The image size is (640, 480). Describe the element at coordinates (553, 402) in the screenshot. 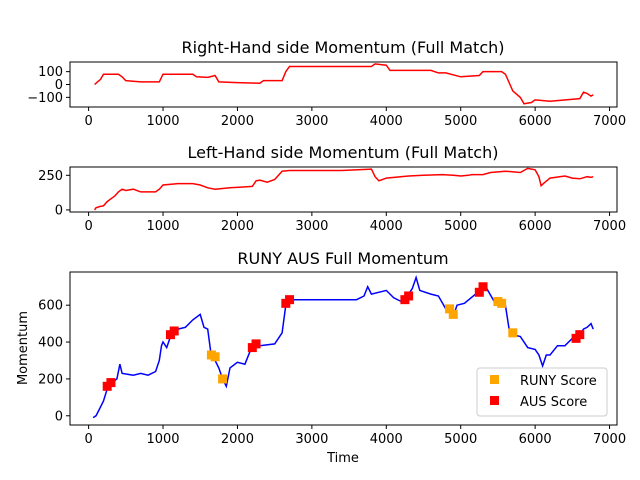

I see `legend-label-aus: AUS Score` at that location.